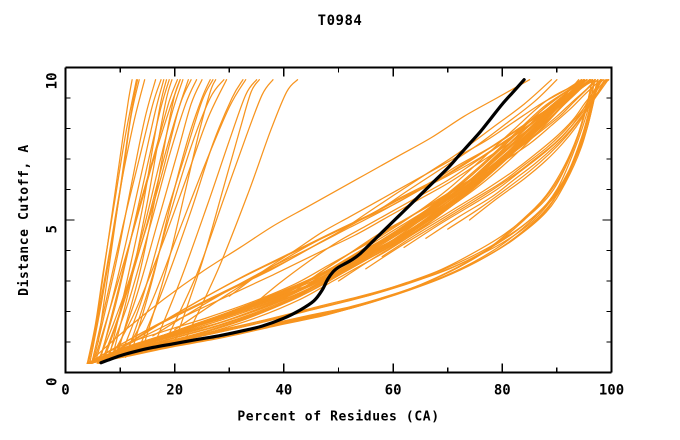 This screenshot has height=440, width=680. I want to click on x-axis-title: Percent of Residues (CA), so click(338, 417).